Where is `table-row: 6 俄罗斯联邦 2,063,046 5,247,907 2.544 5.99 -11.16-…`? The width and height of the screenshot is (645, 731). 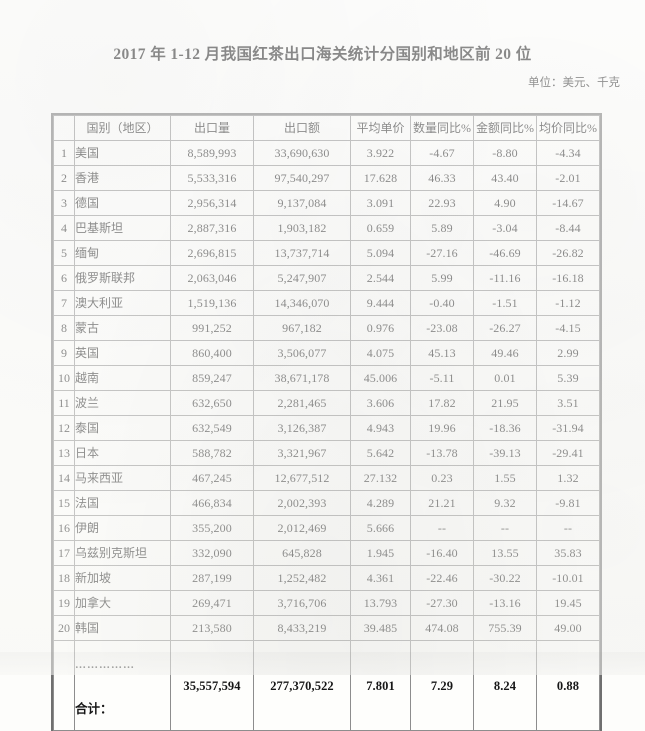
table-row: 6 俄罗斯联邦 2,063,046 5,247,907 2.544 5.99 -11.16-… is located at coordinates (326, 278).